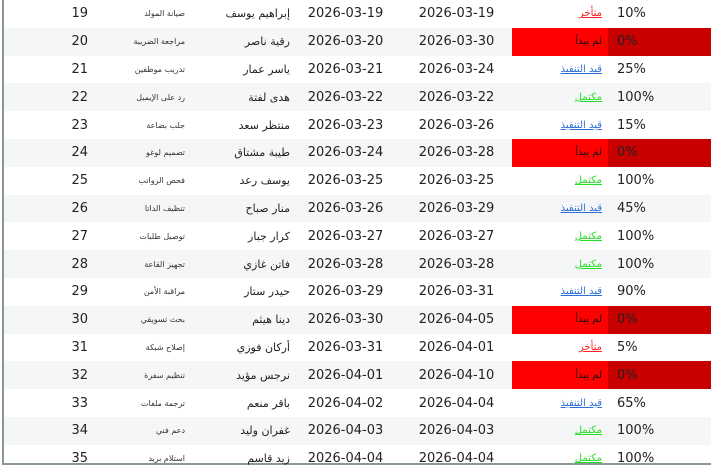 This screenshot has width=711, height=473. I want to click on start-date-cell: 2026-04-02, so click(345, 403).